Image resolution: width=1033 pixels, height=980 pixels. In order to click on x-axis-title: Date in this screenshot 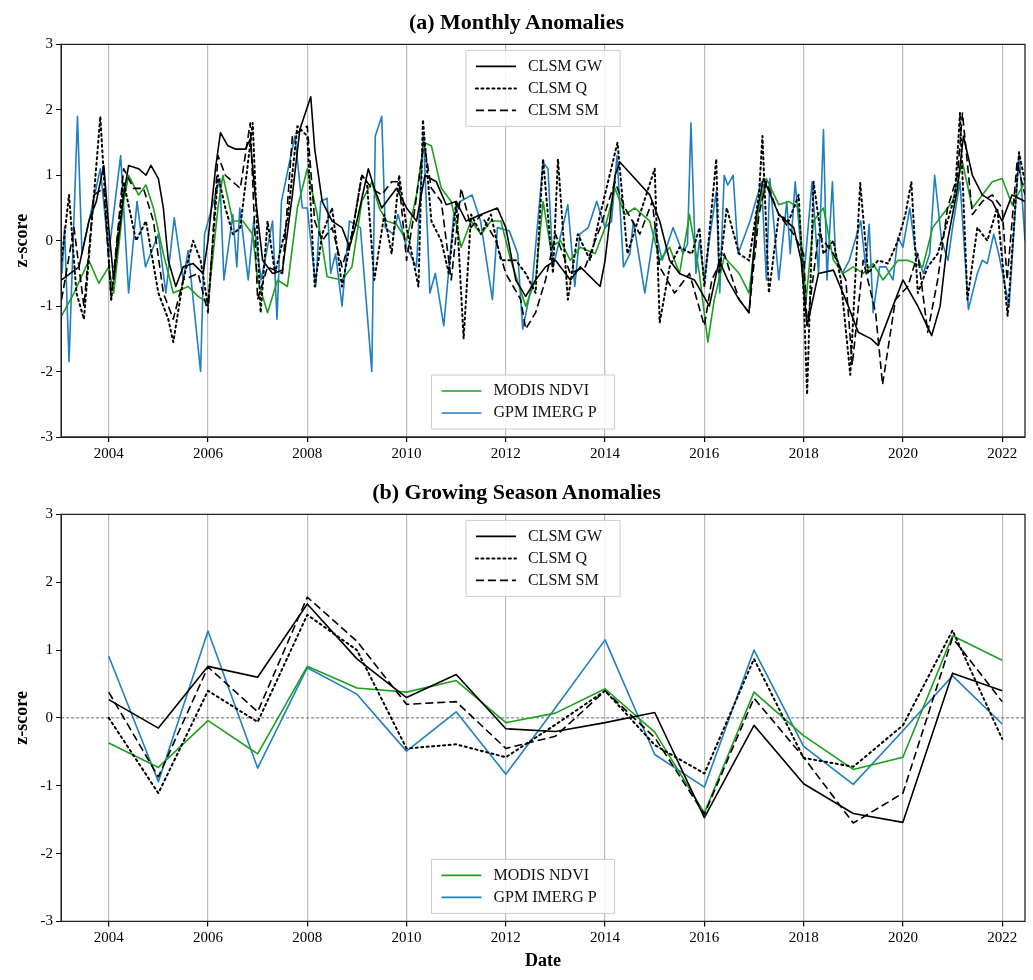, I will do `click(543, 959)`.